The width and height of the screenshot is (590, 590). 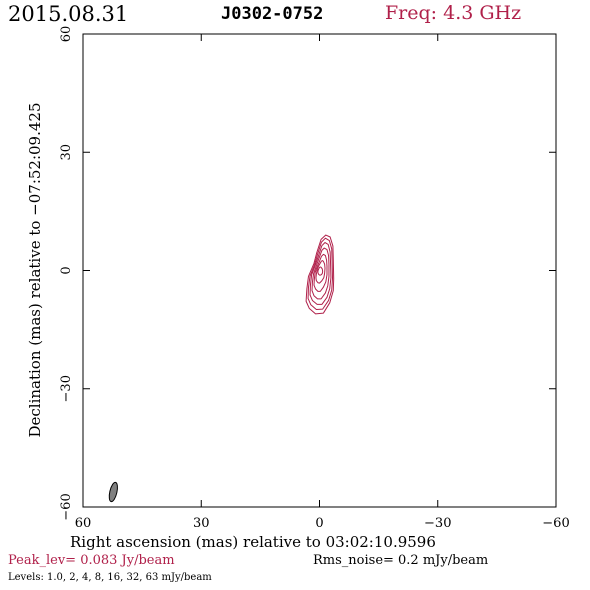 What do you see at coordinates (201, 523) in the screenshot?
I see `x-tick-label: 30` at bounding box center [201, 523].